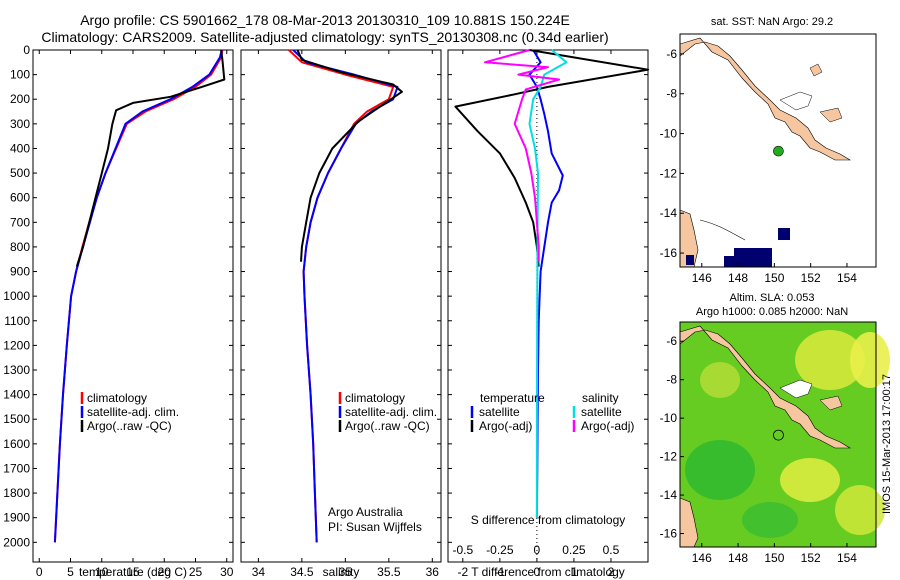  I want to click on depth-tick-label: 1800, so click(16, 493).